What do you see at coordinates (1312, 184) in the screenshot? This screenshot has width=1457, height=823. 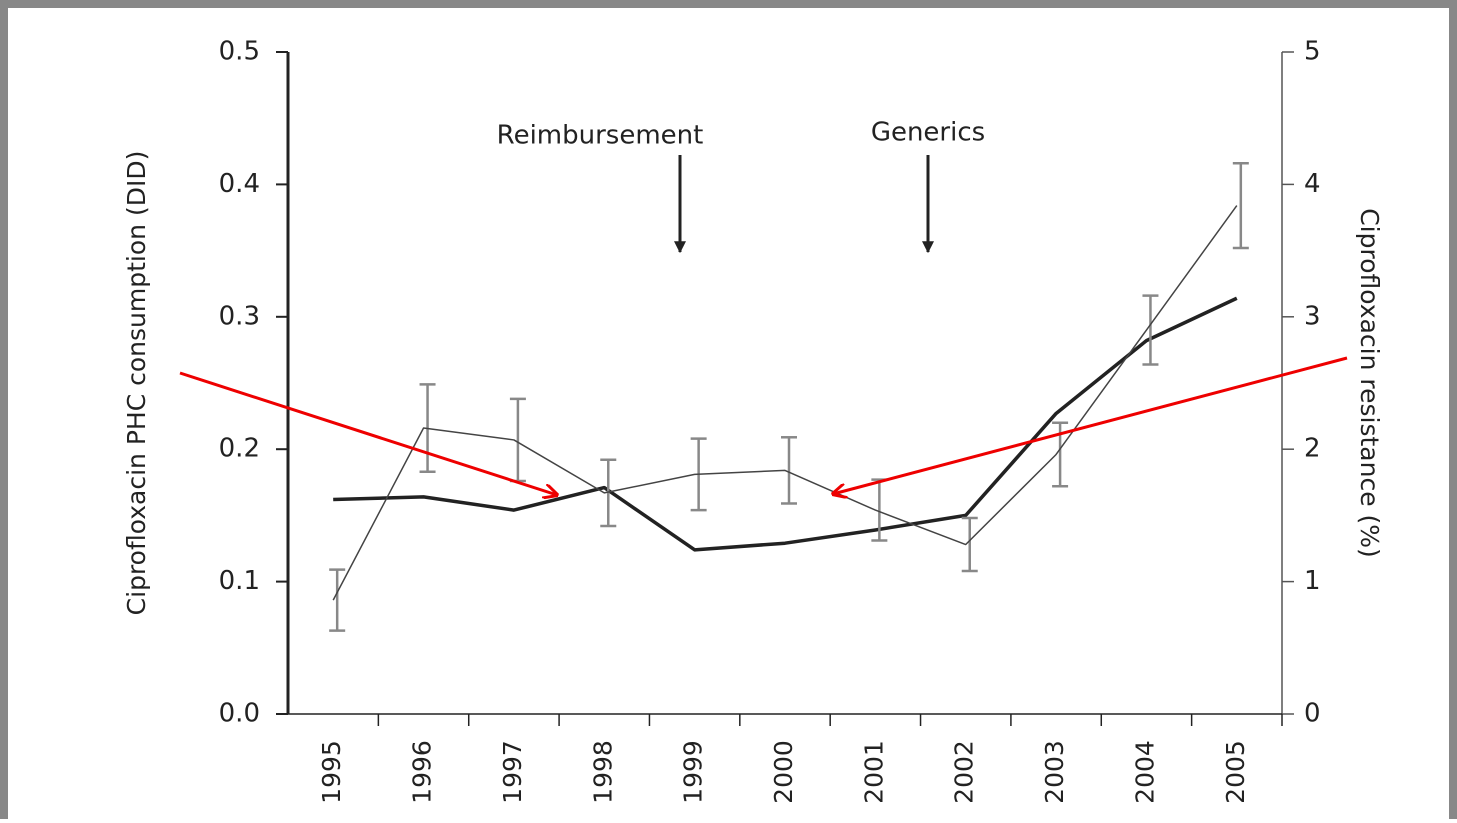 I see `y2-tick-label: 4` at bounding box center [1312, 184].